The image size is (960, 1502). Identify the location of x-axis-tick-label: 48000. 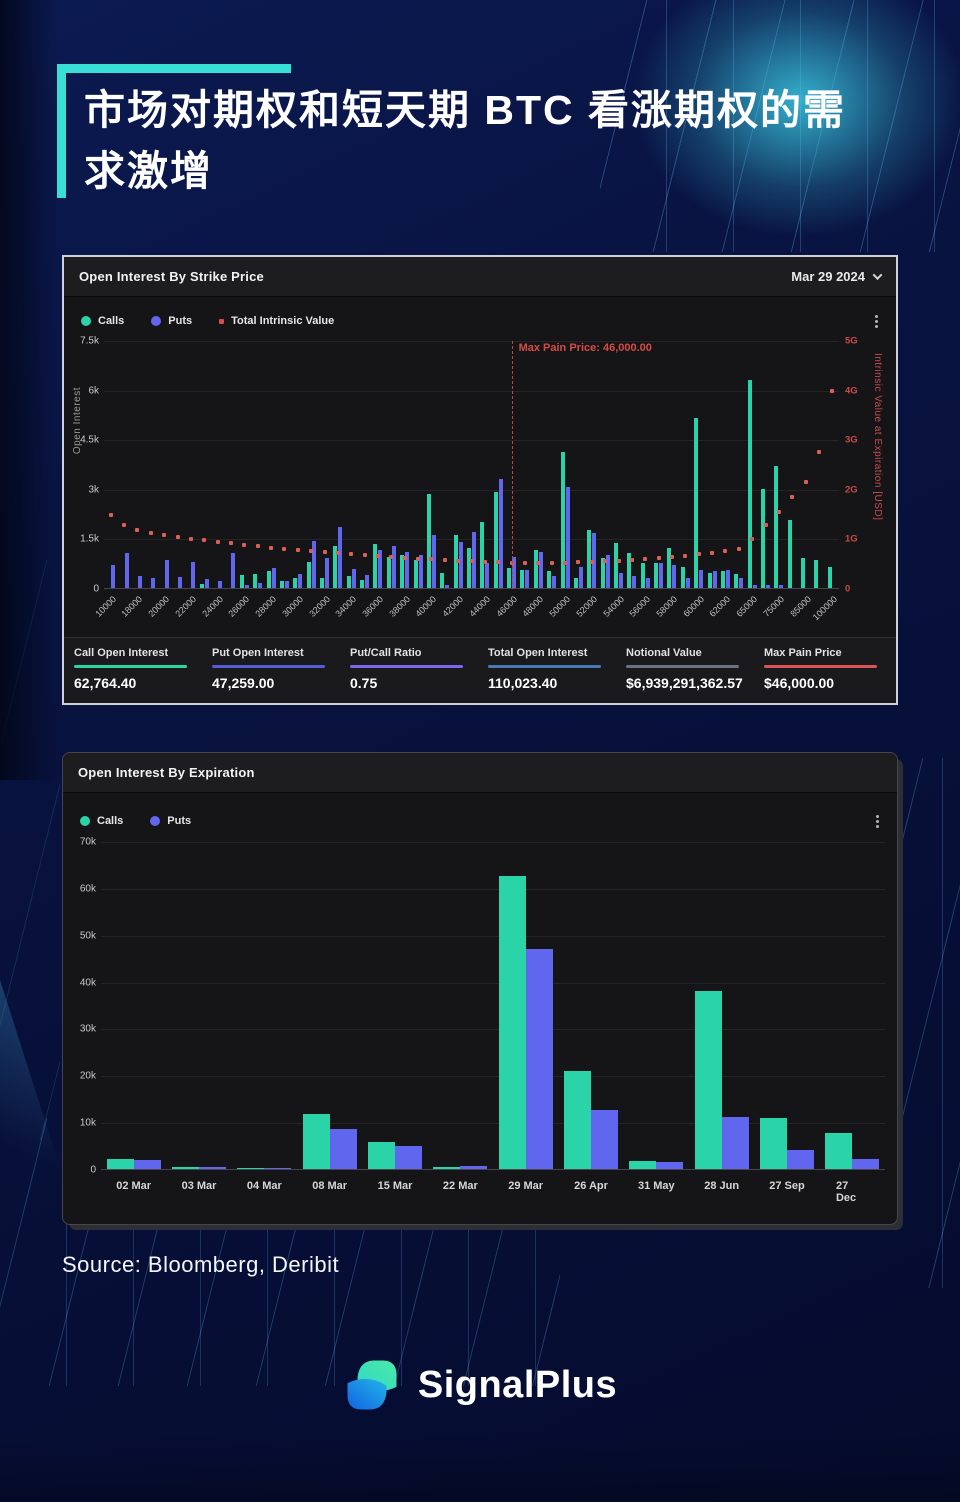
(533, 606).